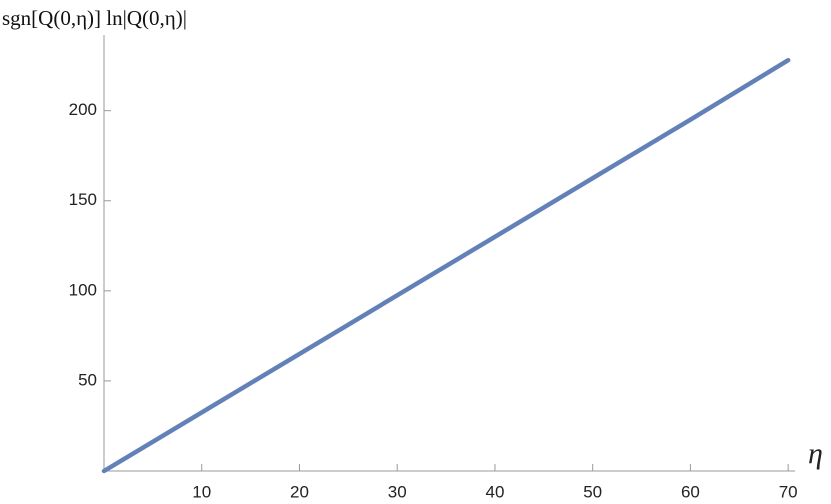  Describe the element at coordinates (83, 289) in the screenshot. I see `y-tick-label: 100` at that location.